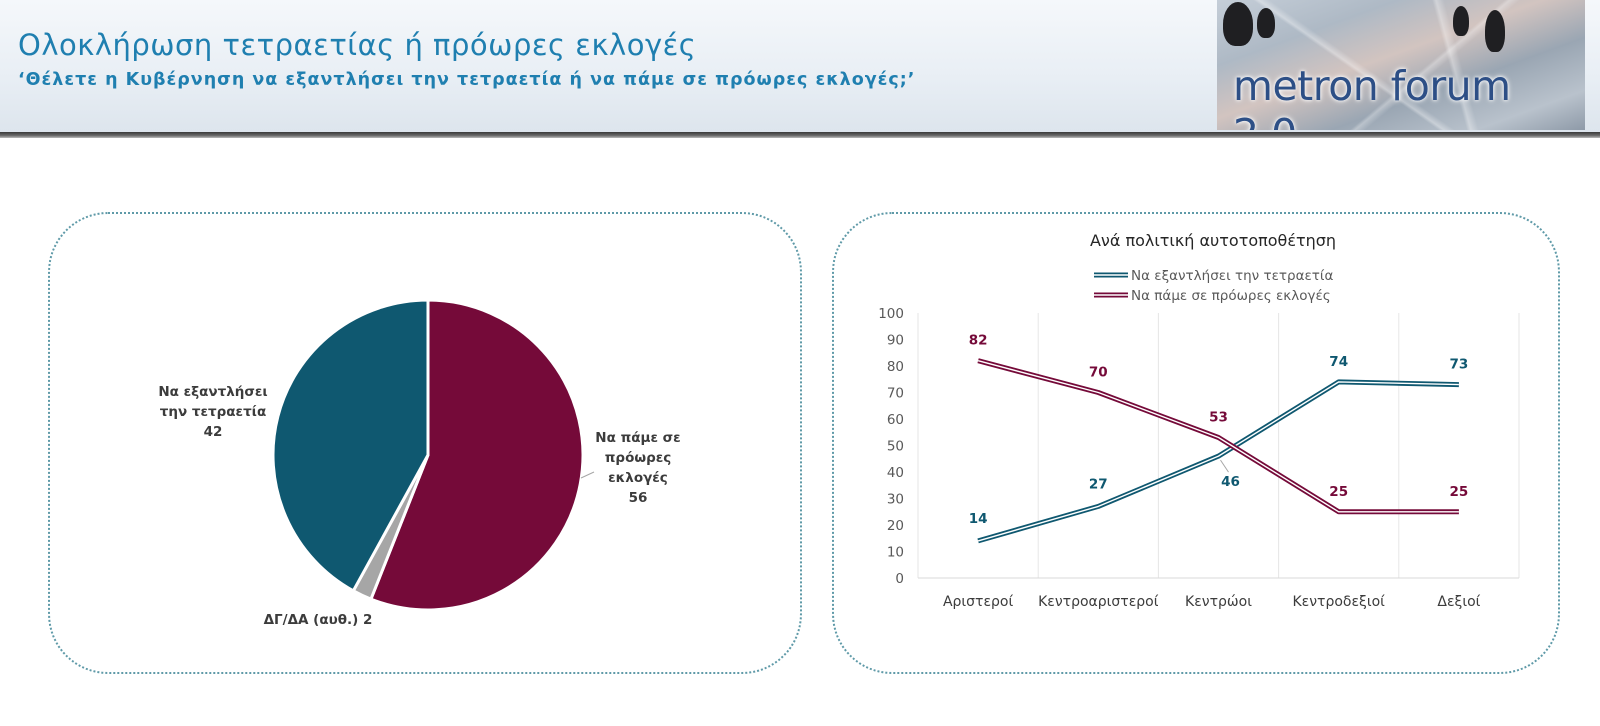 This screenshot has width=1600, height=726. What do you see at coordinates (895, 500) in the screenshot?
I see `y-tick-label: 30` at bounding box center [895, 500].